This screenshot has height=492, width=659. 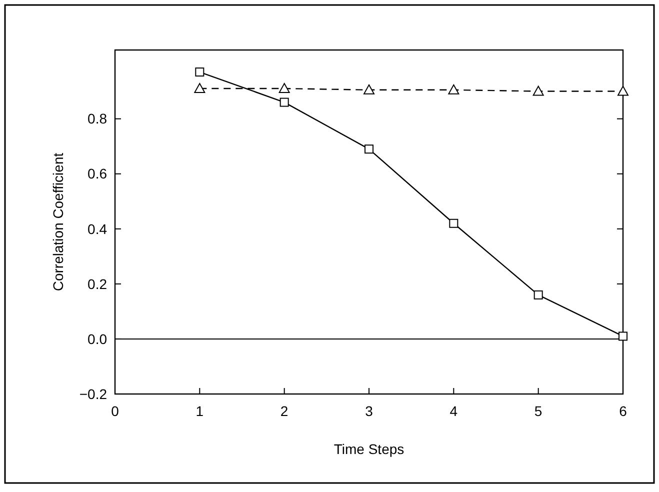 What do you see at coordinates (369, 411) in the screenshot?
I see `x-tick-label: 3` at bounding box center [369, 411].